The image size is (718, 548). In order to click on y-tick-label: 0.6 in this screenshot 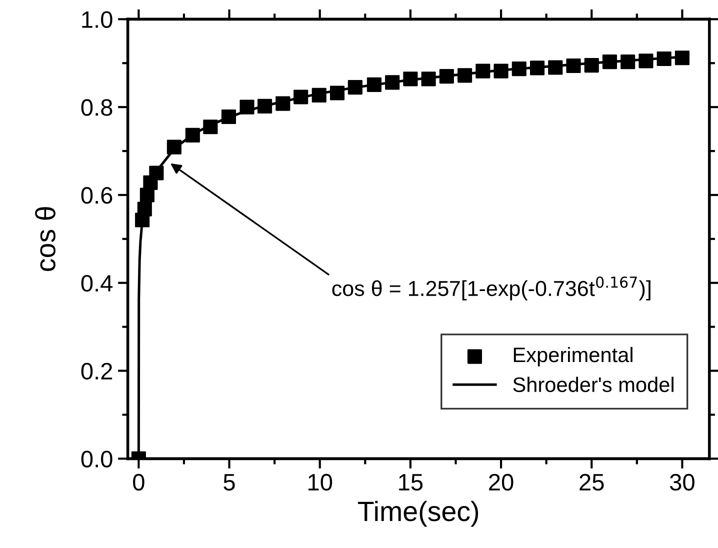, I will do `click(96, 195)`.